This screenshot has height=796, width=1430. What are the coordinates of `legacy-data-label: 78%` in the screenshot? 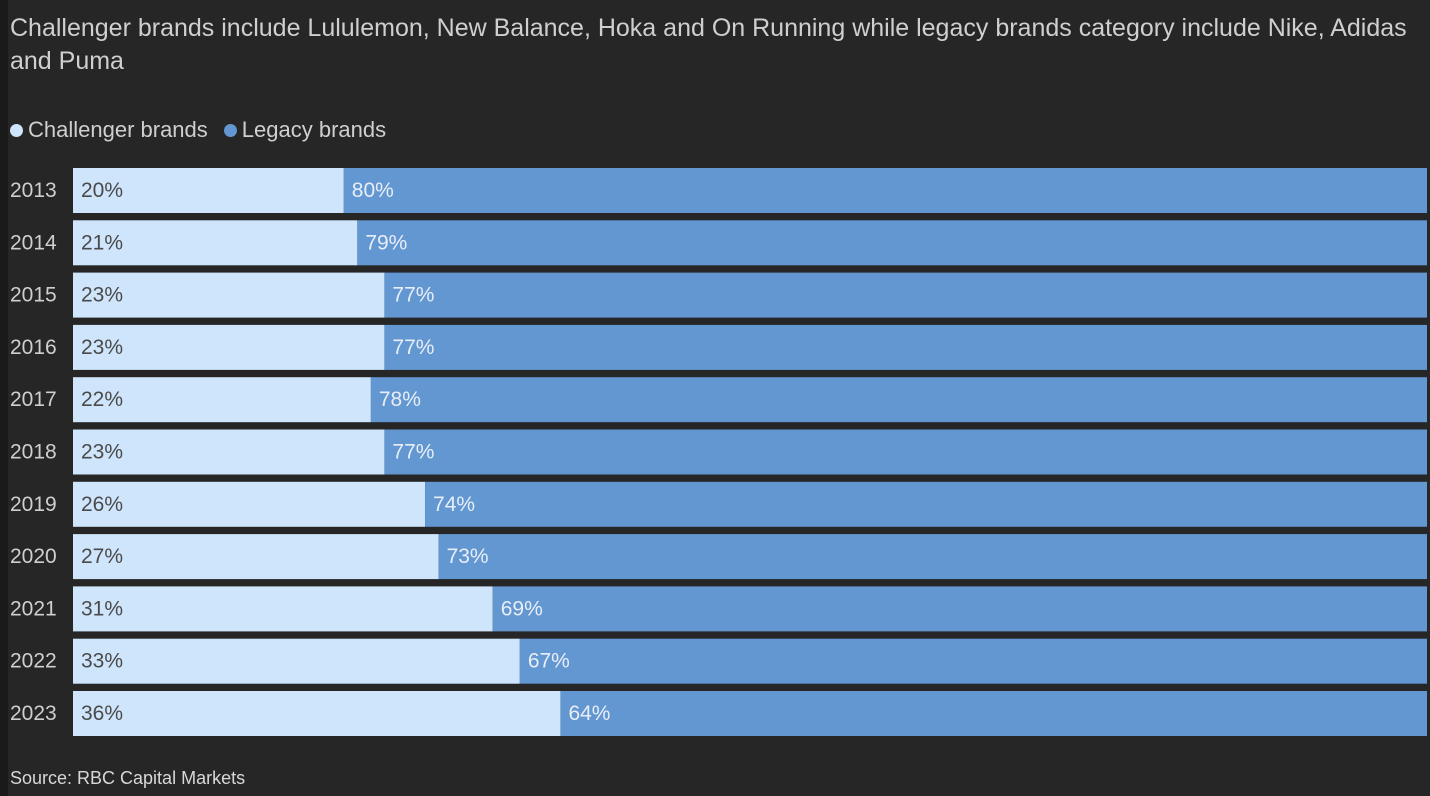 It's located at (400, 399).